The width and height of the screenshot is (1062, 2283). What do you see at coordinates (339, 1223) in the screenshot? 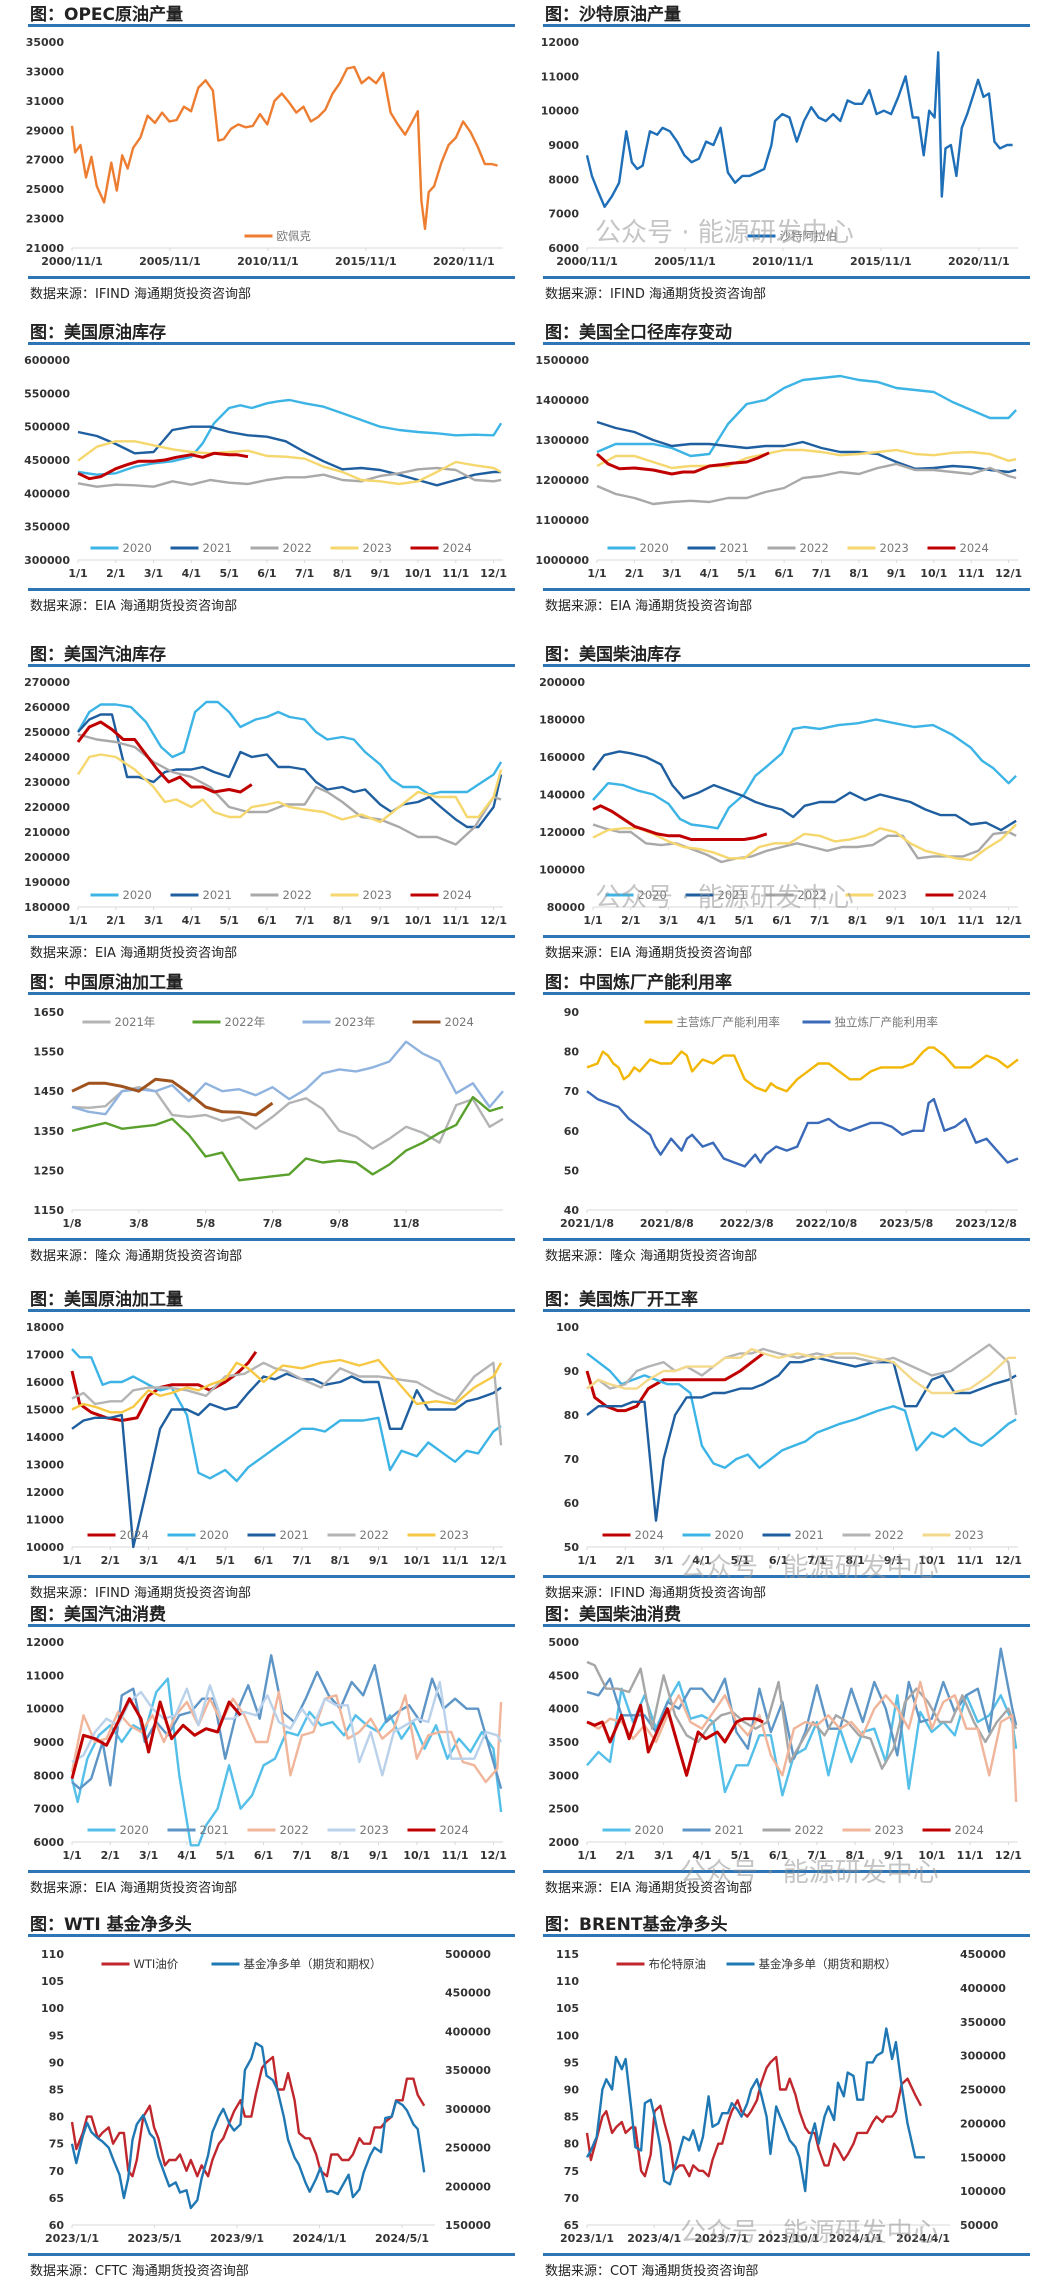
I see `x-tick-label: 9/8` at bounding box center [339, 1223].